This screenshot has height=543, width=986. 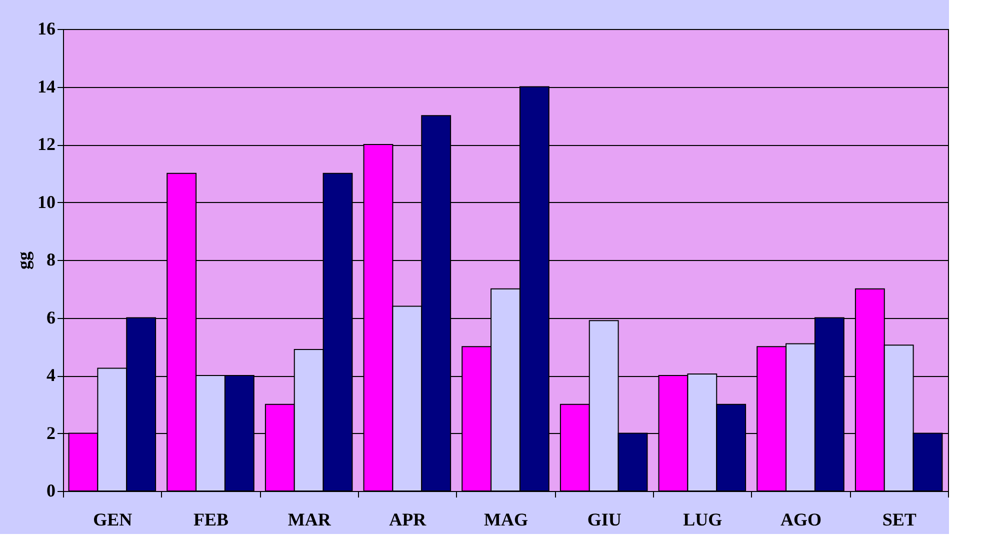 What do you see at coordinates (51, 375) in the screenshot?
I see `y-tick-label: 4` at bounding box center [51, 375].